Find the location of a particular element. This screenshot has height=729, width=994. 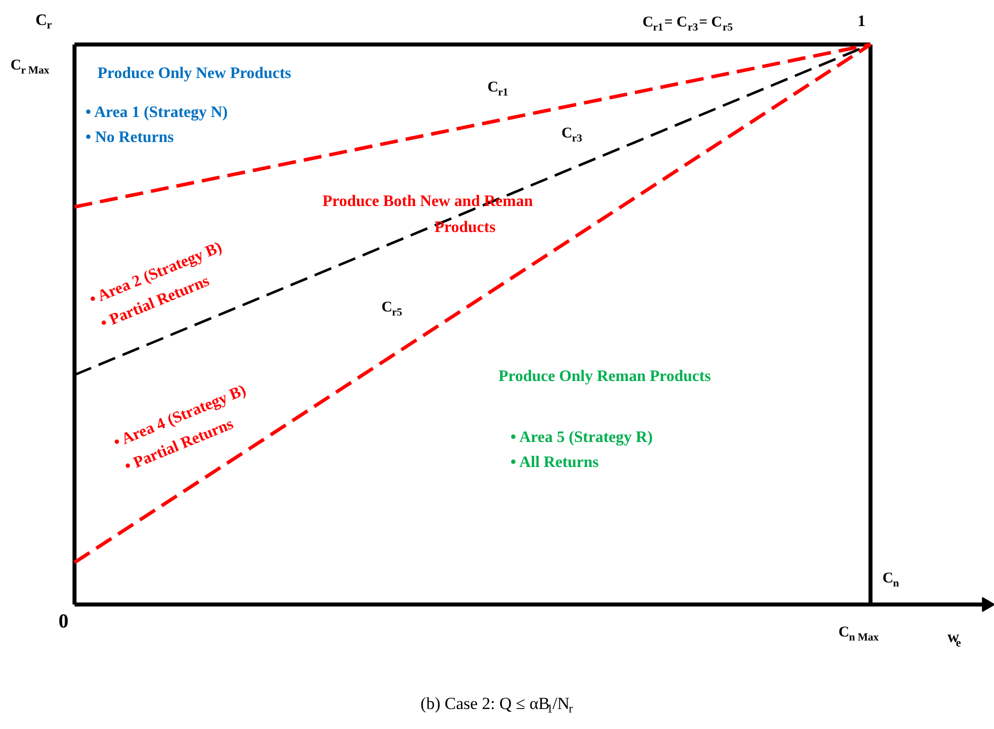

annotation: • Area 1 (Strategy N) is located at coordinates (157, 112).